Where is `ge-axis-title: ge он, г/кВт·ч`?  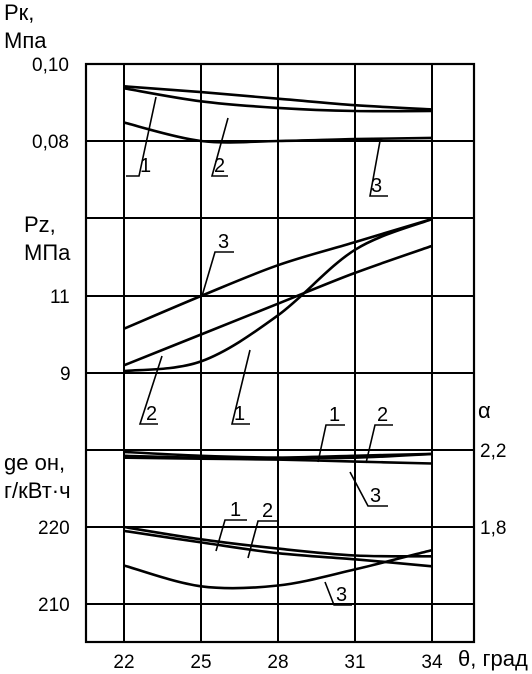
ge-axis-title: ge он, г/кВт·ч is located at coordinates (37, 476).